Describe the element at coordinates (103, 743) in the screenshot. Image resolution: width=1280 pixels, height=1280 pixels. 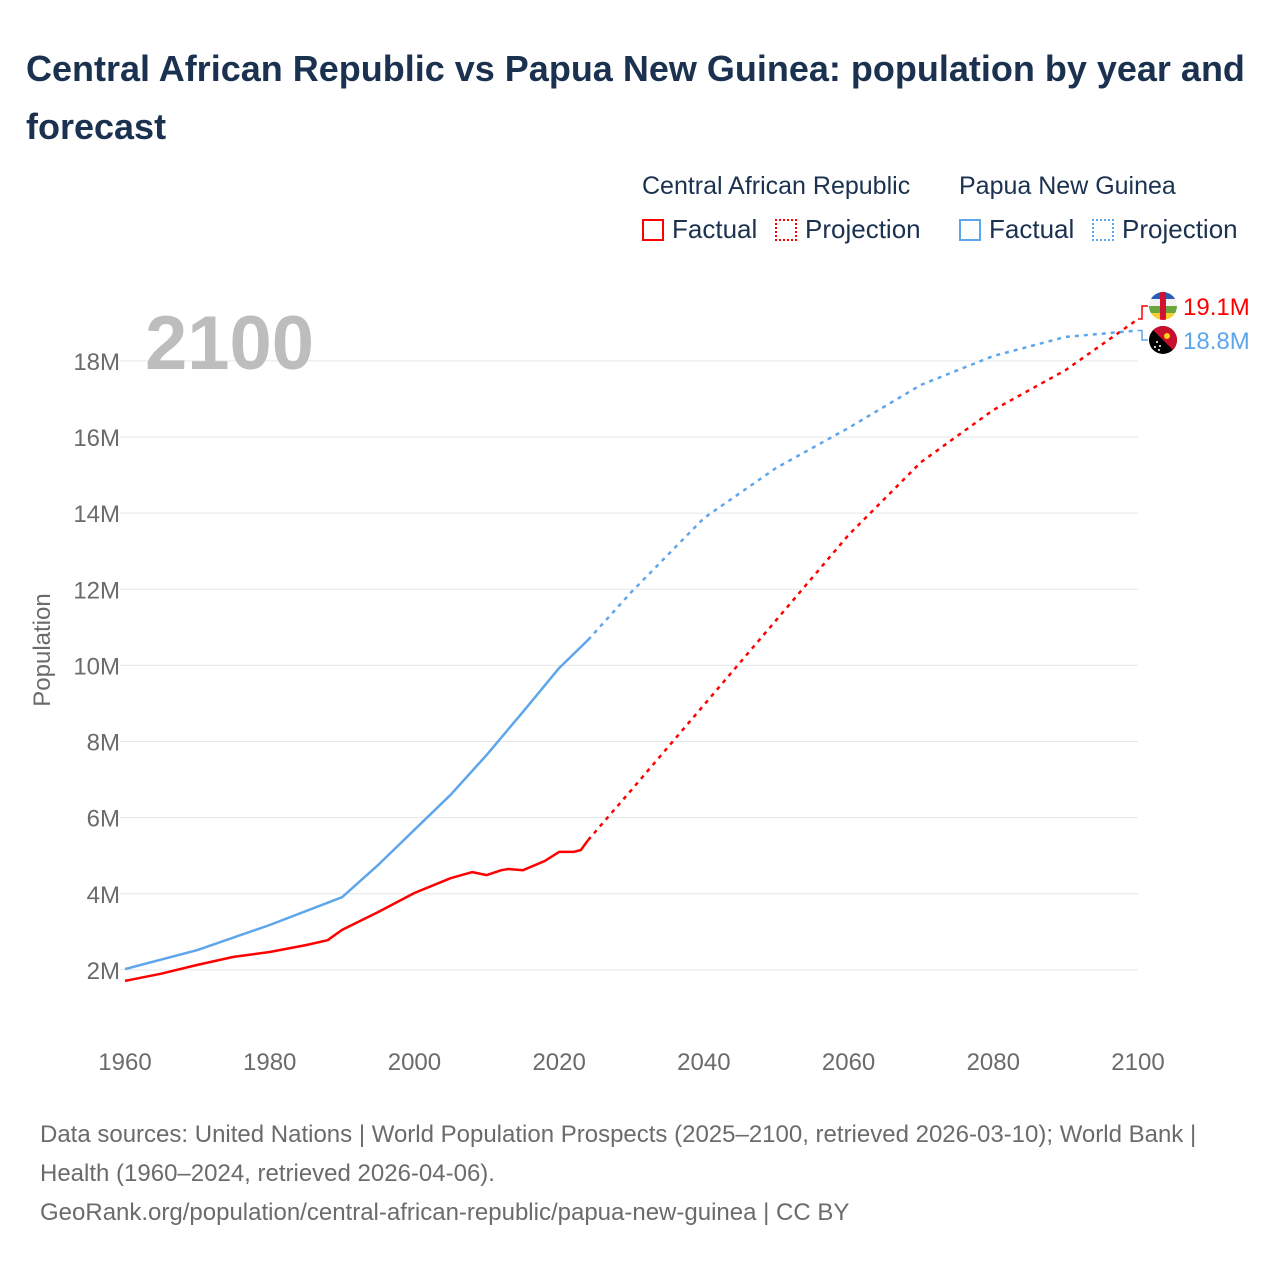
I see `y-tick-label: 8M` at that location.